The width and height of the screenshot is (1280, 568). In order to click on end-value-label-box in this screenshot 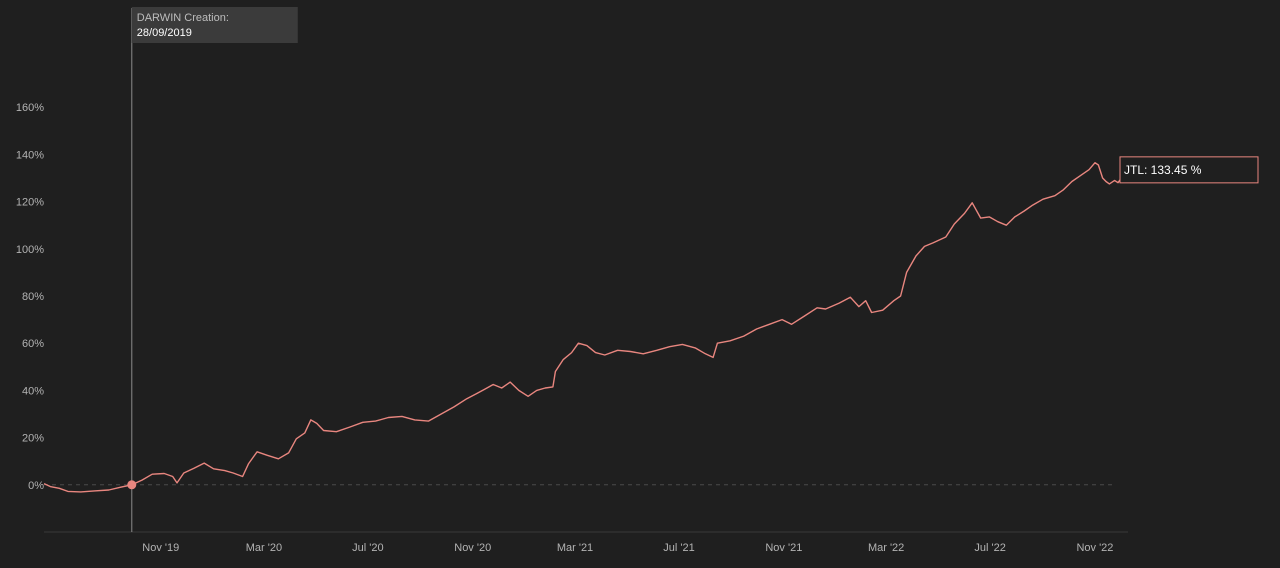, I will do `click(1189, 170)`.